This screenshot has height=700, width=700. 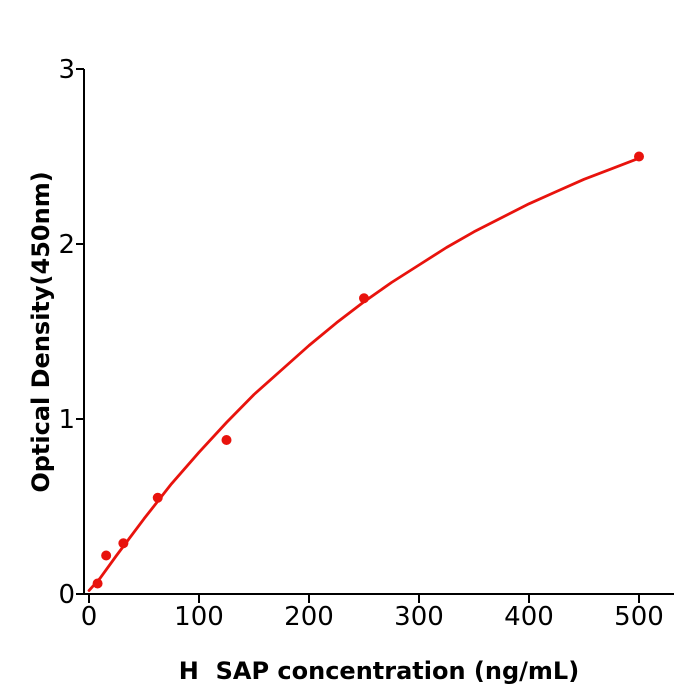 What do you see at coordinates (529, 617) in the screenshot?
I see `x-tick-label: 400` at bounding box center [529, 617].